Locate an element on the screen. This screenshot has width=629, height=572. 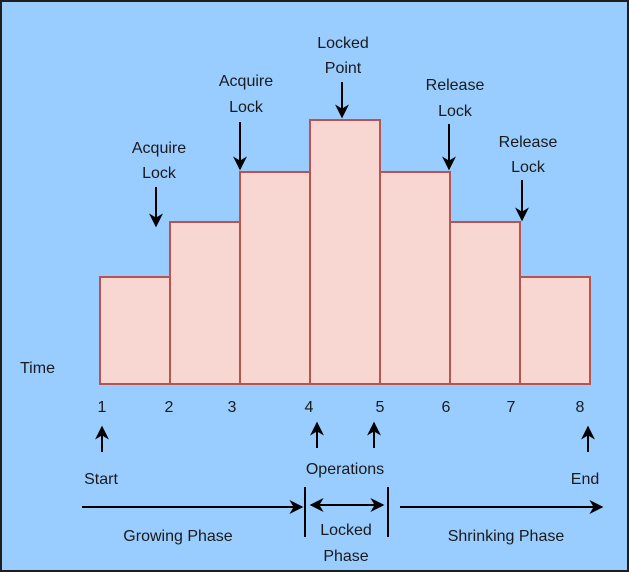
shrinking-phase-label: Shrinking Phase is located at coordinates (506, 536).